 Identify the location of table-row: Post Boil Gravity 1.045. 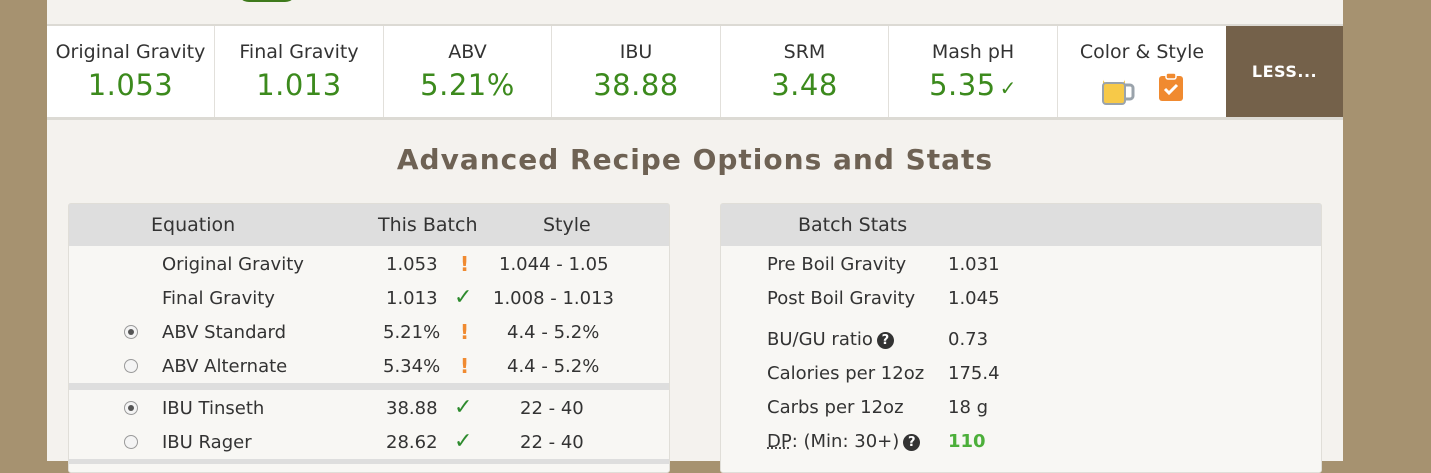
(1021, 298).